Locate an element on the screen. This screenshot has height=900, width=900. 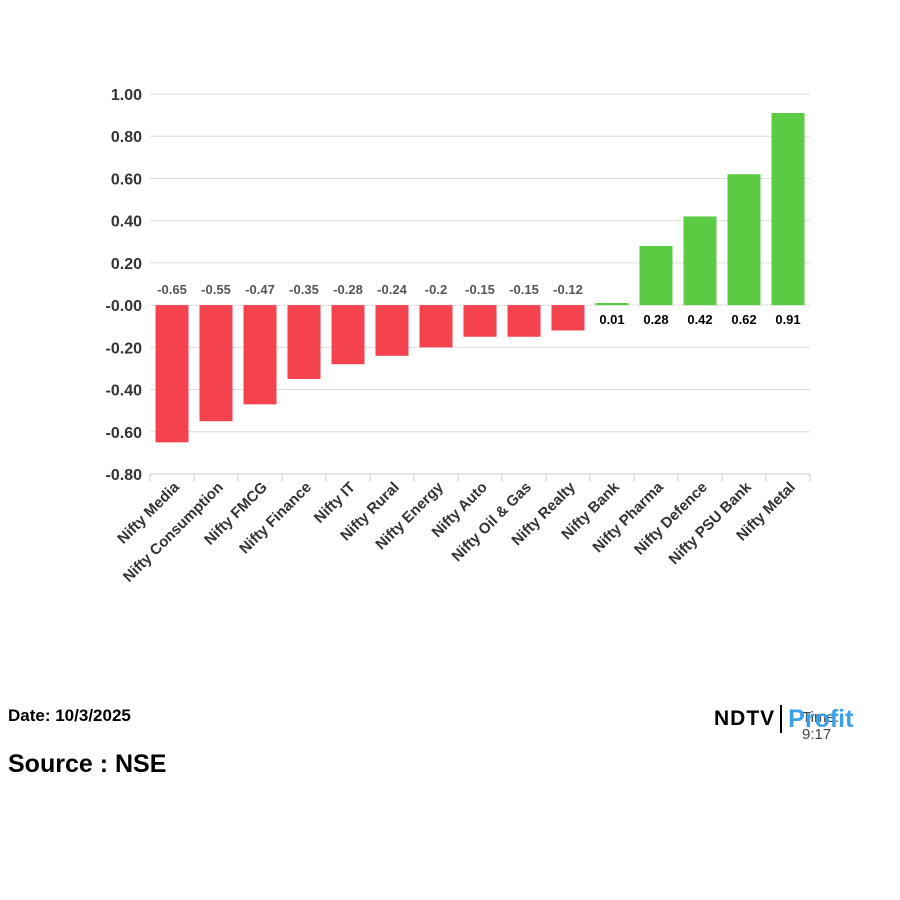
y-tick-label: -0.80 is located at coordinates (124, 475).